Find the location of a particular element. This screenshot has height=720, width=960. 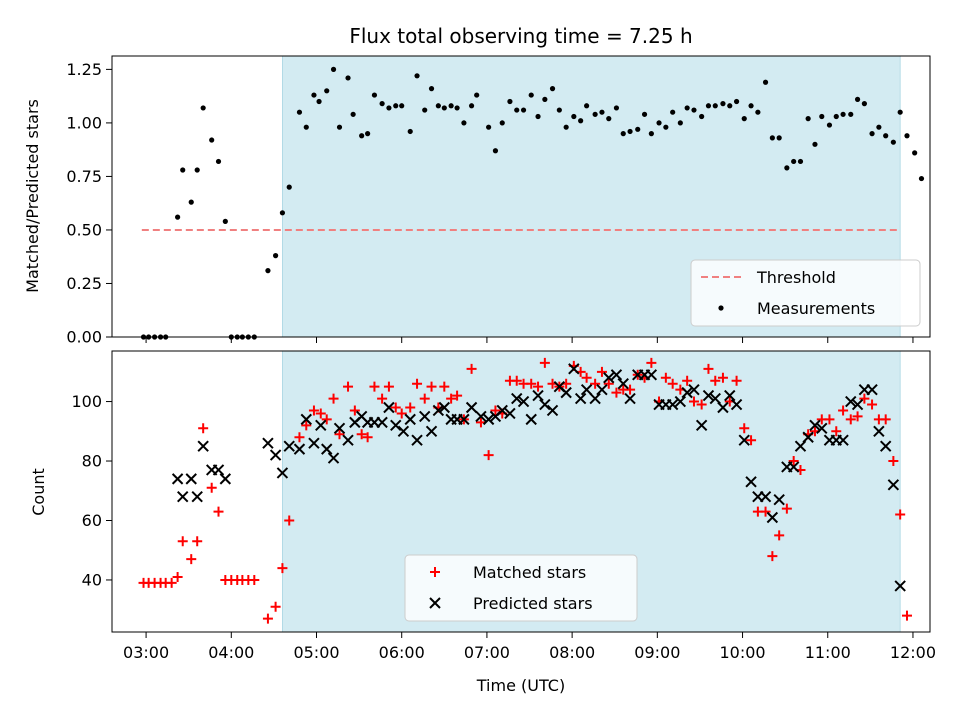

legend-matched-label: Matched stars is located at coordinates (529, 572).